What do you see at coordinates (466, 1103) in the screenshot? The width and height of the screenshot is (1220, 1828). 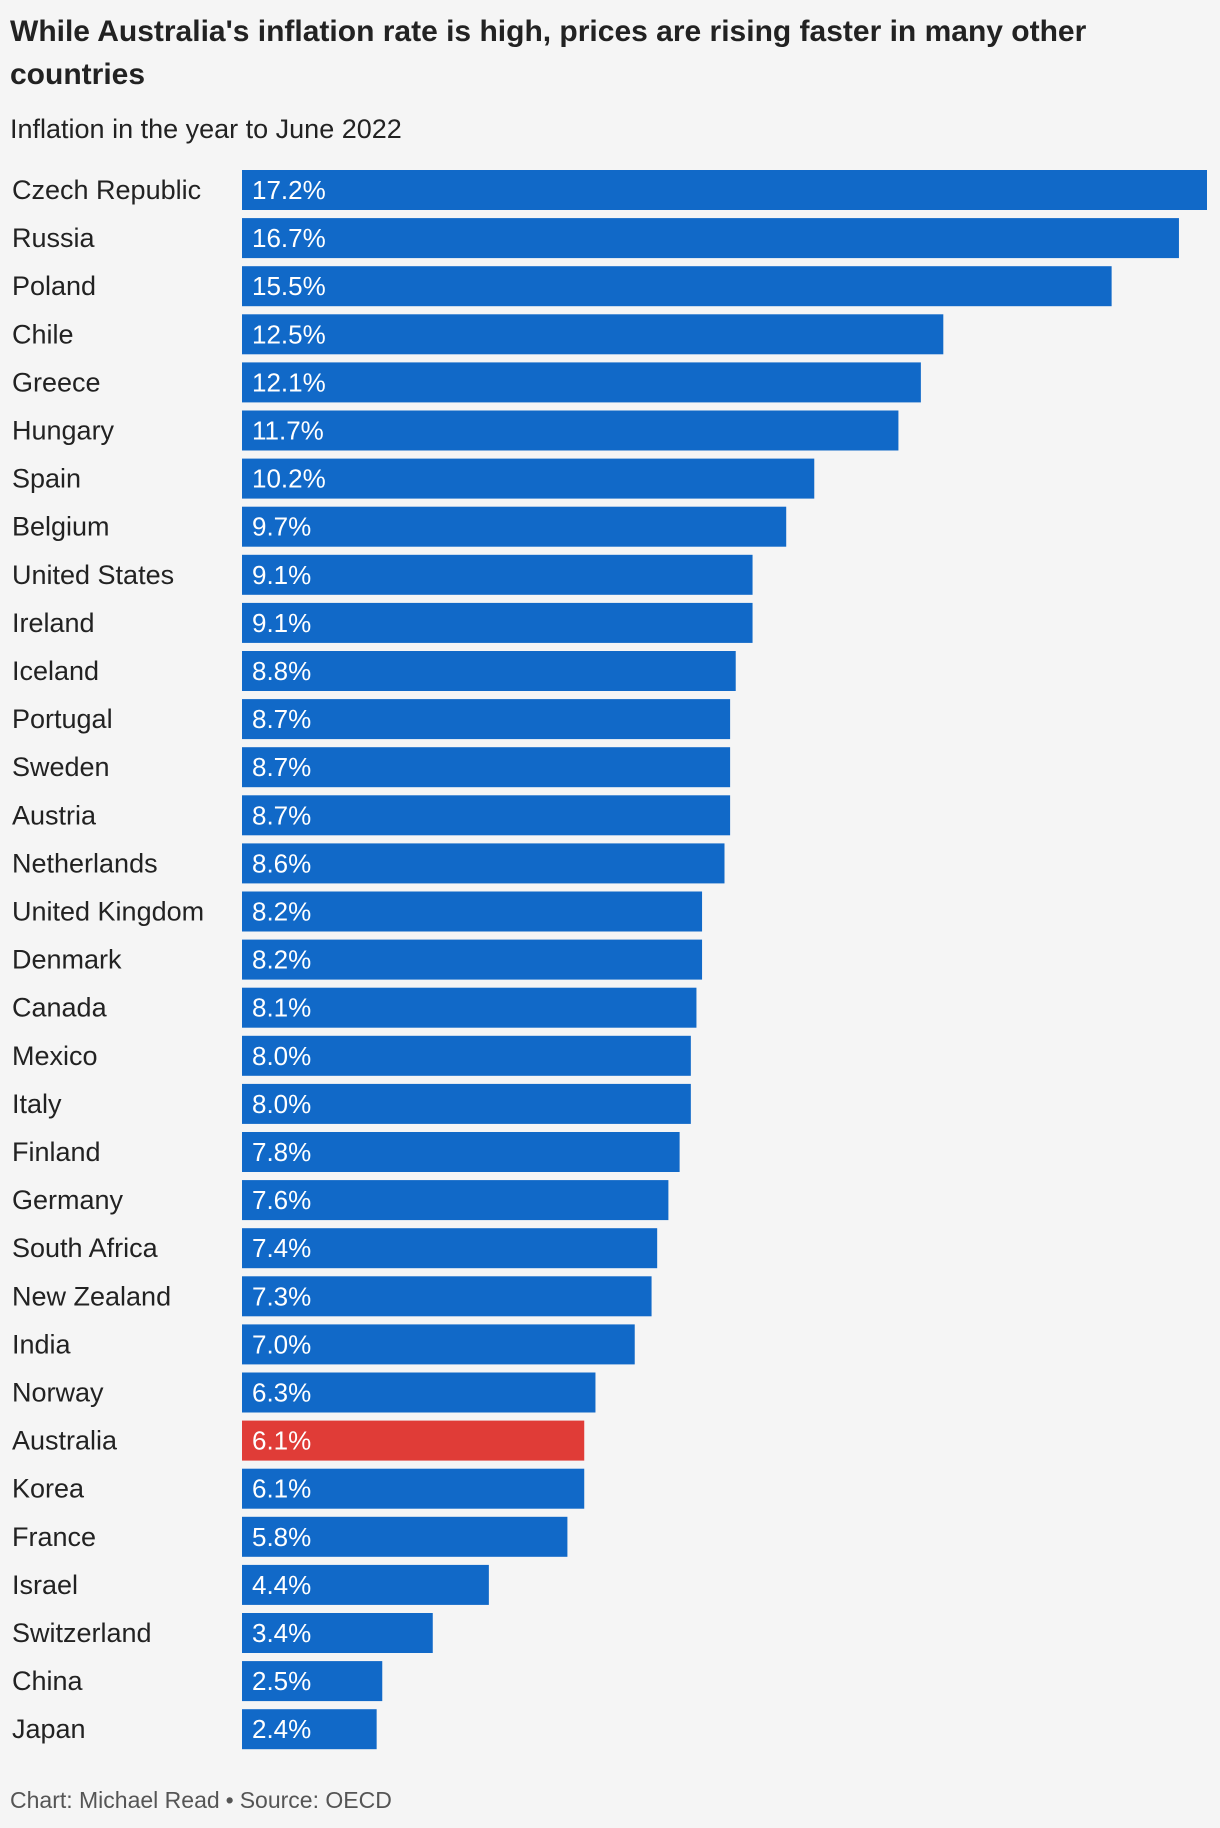 I see `bar-italy` at bounding box center [466, 1103].